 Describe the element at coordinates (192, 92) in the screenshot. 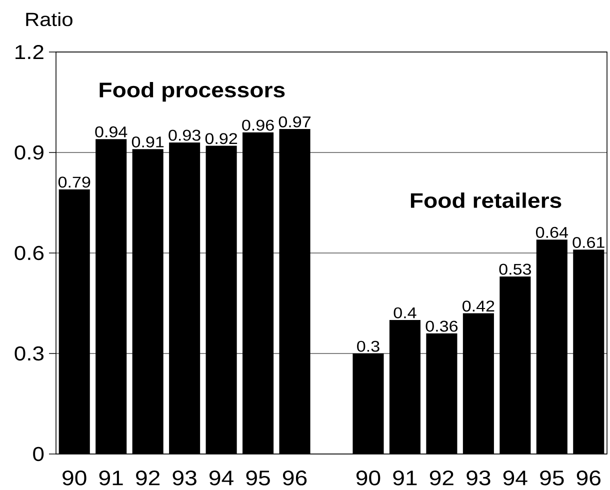

I see `annotation: Food processors` at that location.